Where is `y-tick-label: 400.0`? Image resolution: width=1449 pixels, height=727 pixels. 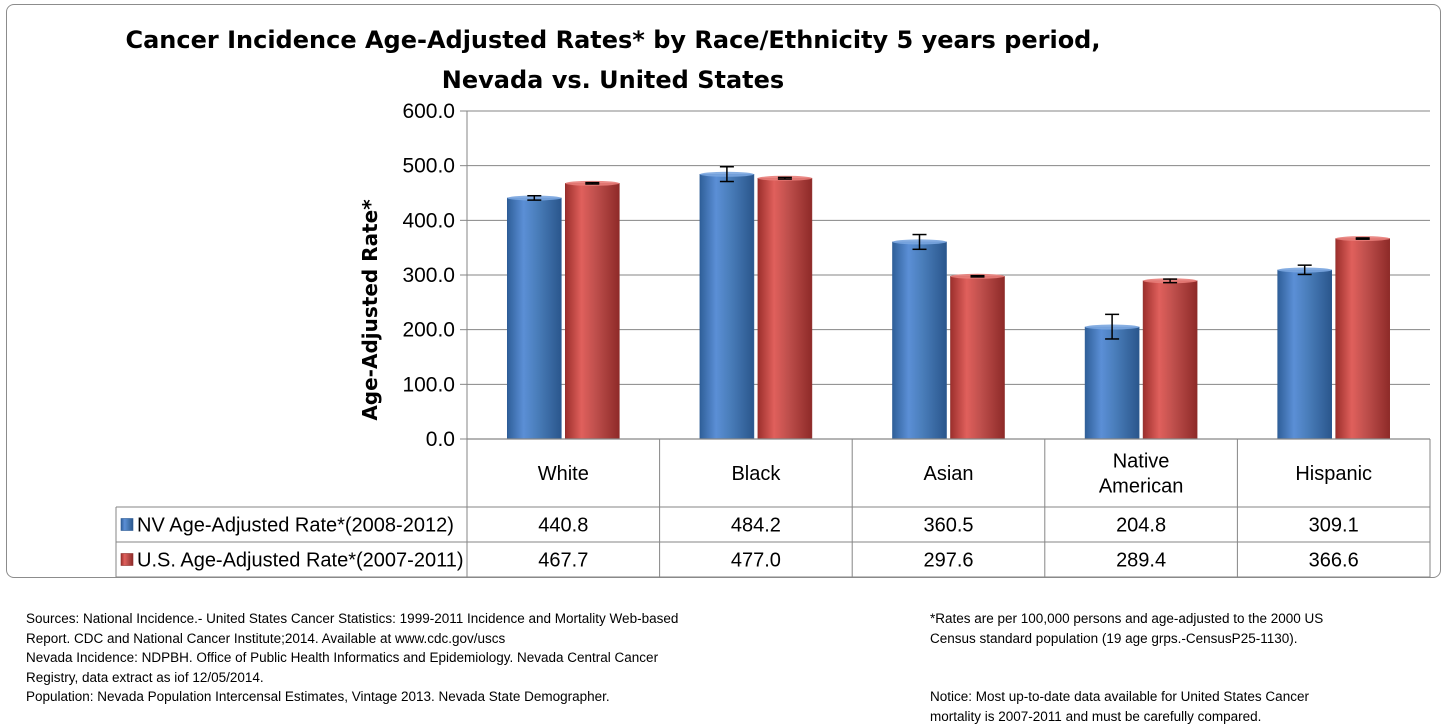 y-tick-label: 400.0 is located at coordinates (428, 220).